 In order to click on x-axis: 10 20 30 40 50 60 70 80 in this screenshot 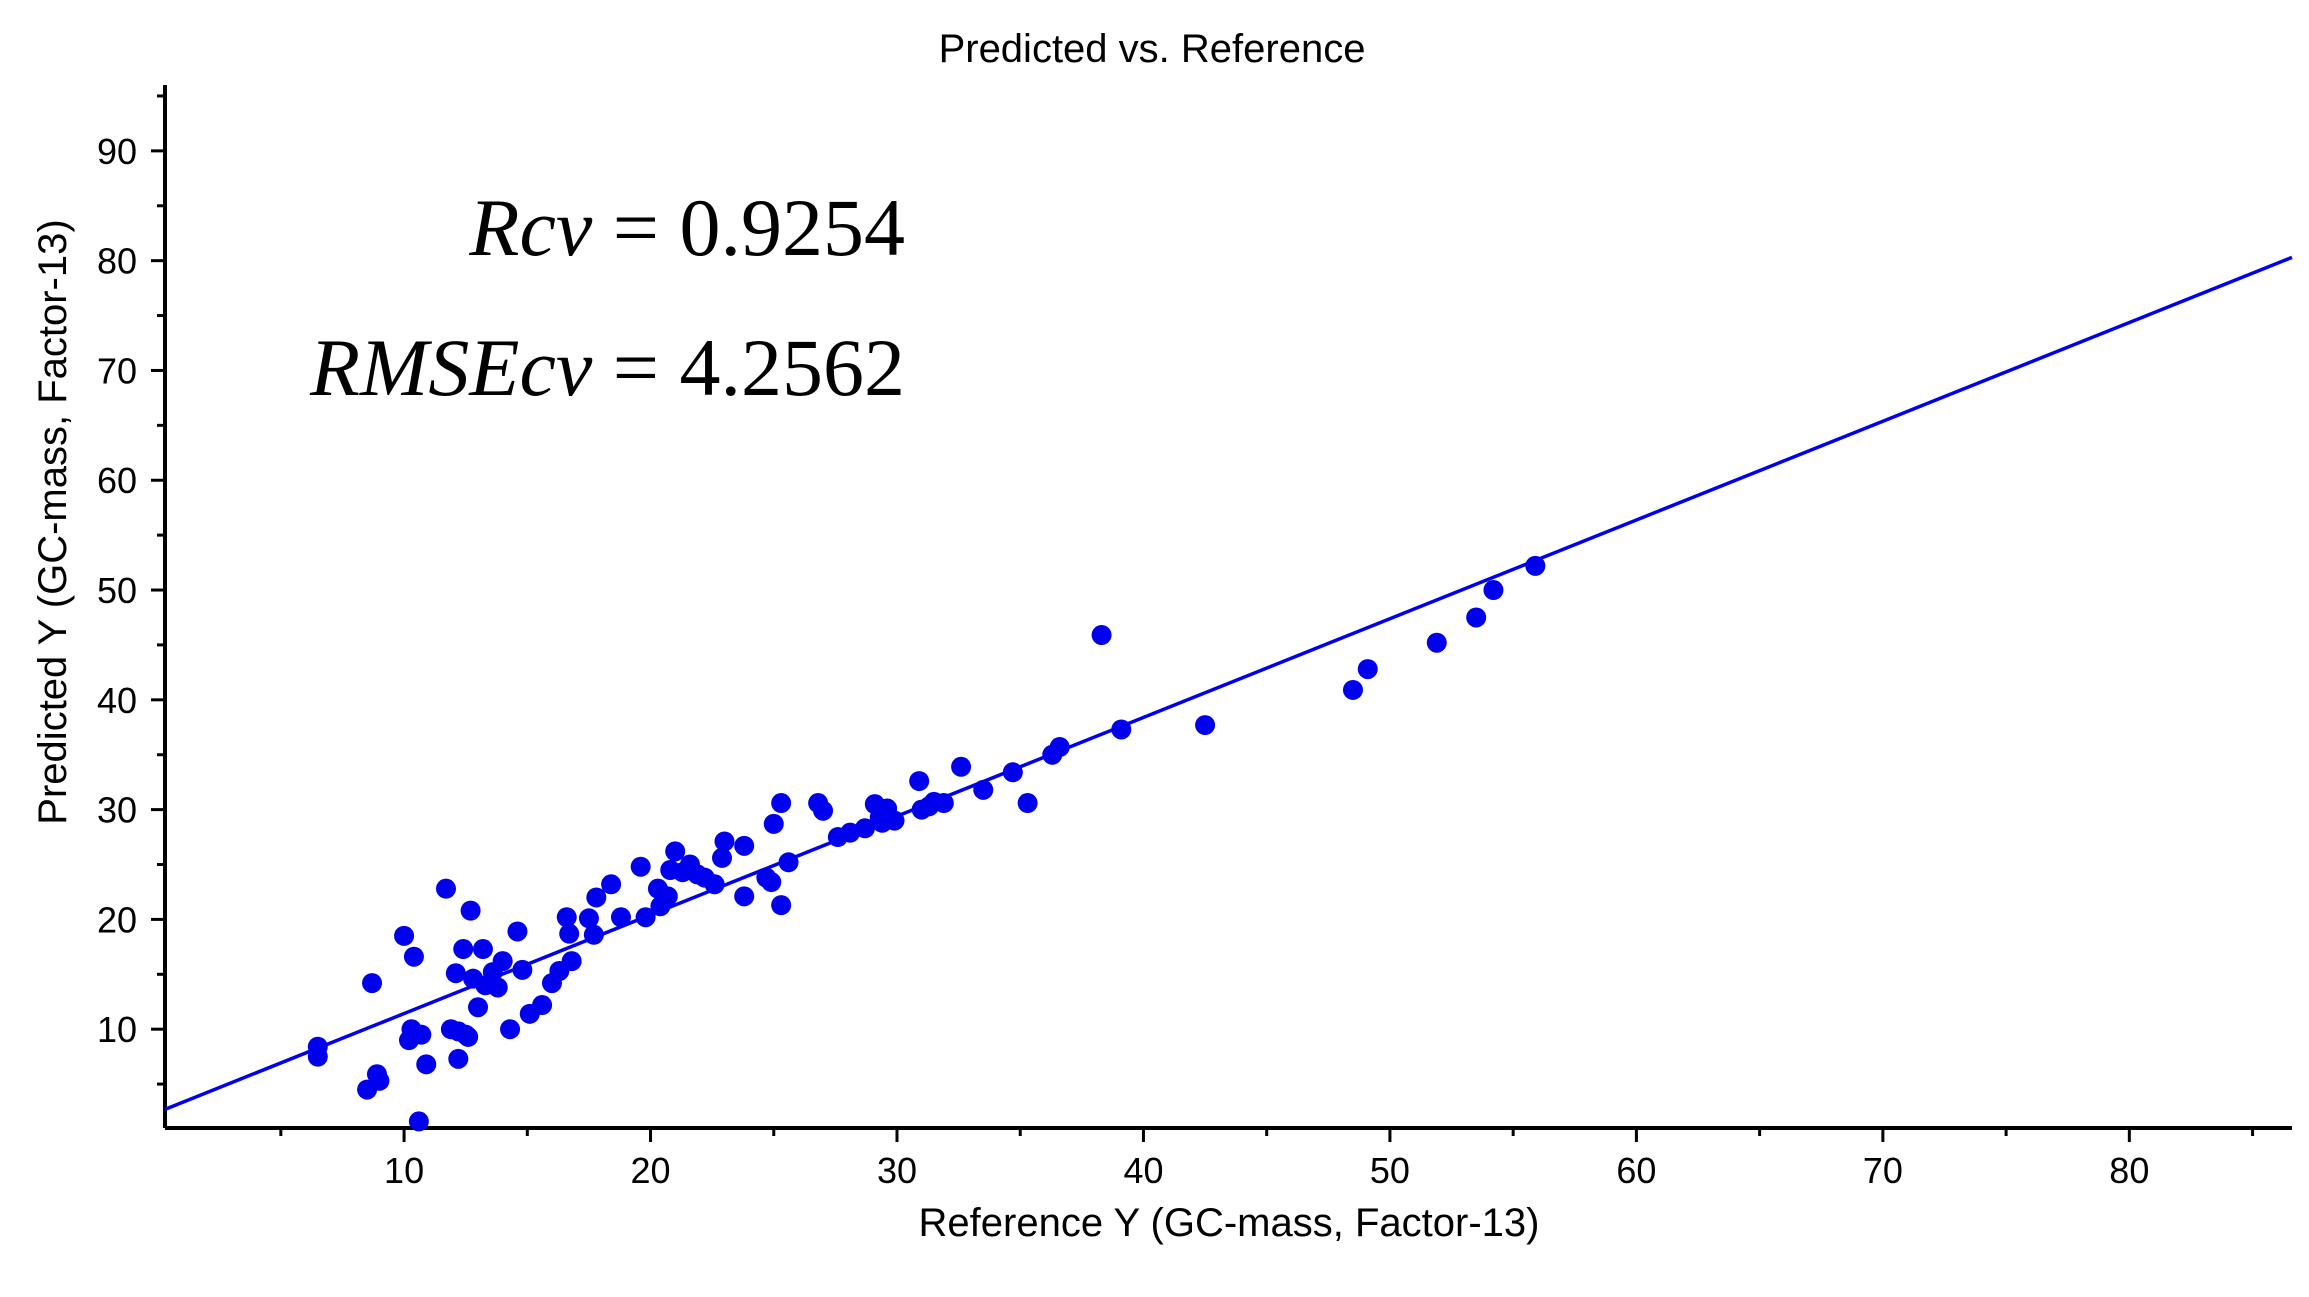, I will do `click(1228, 1158)`.